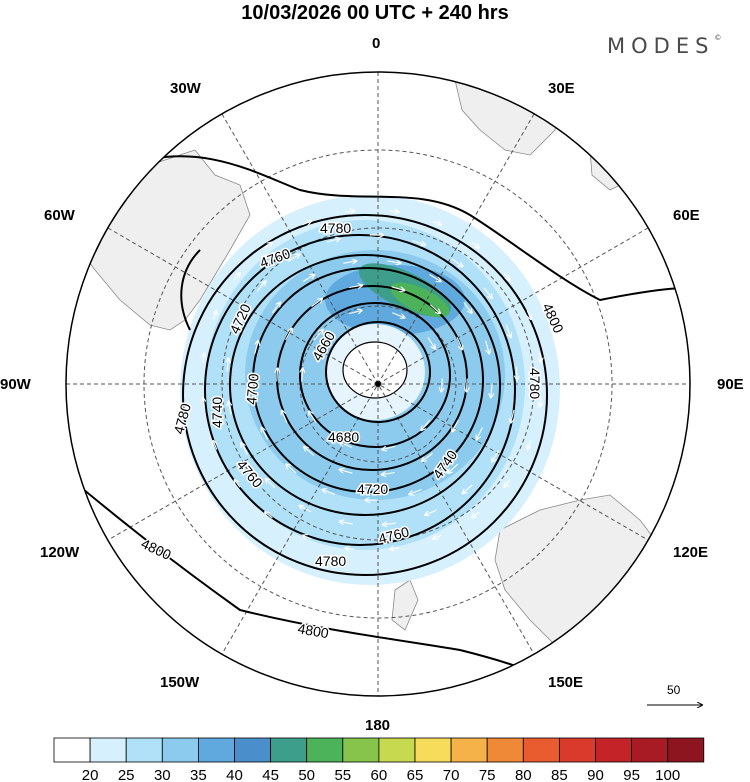 The image size is (750, 782). What do you see at coordinates (198, 774) in the screenshot?
I see `colorbar-label: 35` at bounding box center [198, 774].